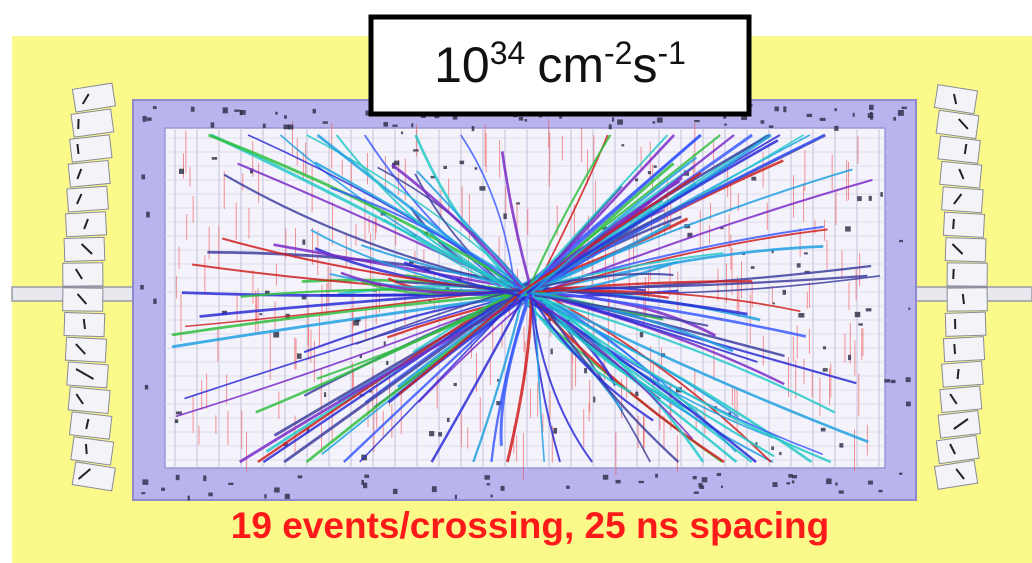  Describe the element at coordinates (671, 53) in the screenshot. I see `exponent: -1` at that location.